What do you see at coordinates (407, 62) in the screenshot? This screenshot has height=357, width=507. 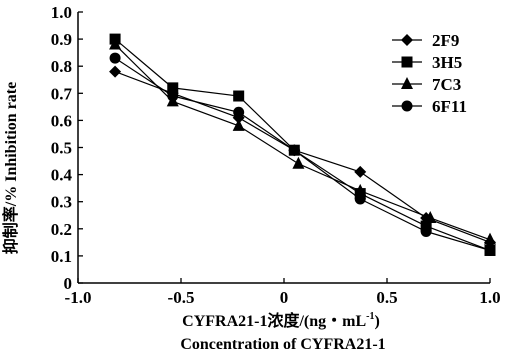 I see `legend-marker-3h5` at bounding box center [407, 62].